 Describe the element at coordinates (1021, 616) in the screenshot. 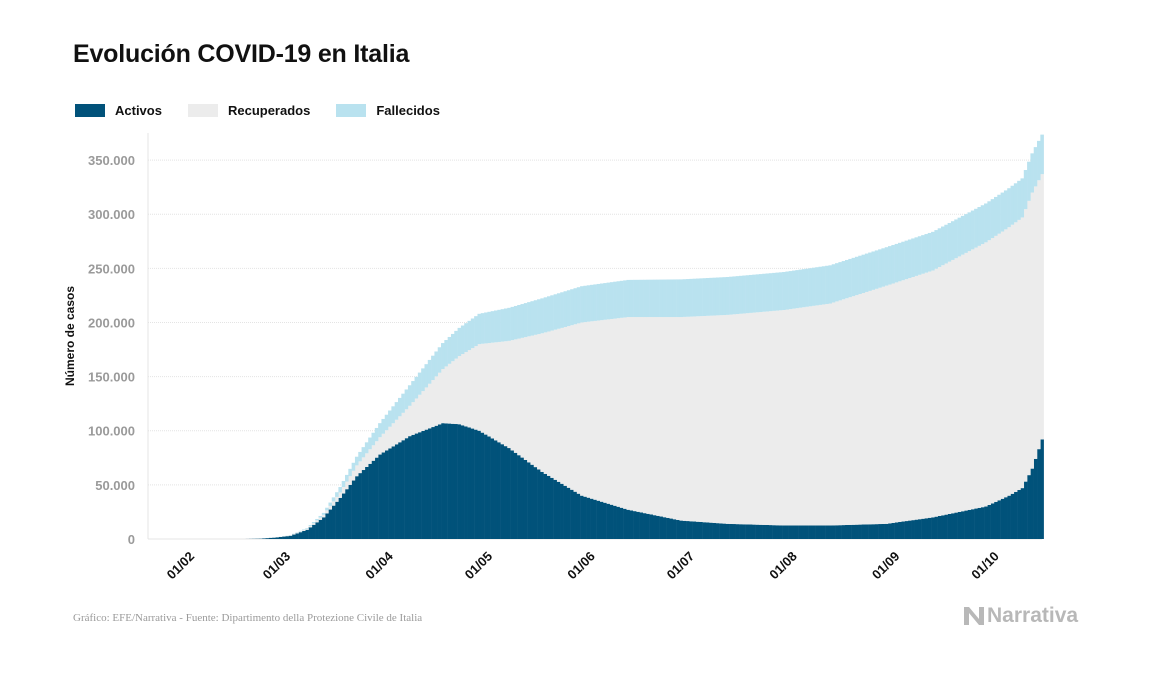

I see `narrativa-logo: Narrativa` at that location.